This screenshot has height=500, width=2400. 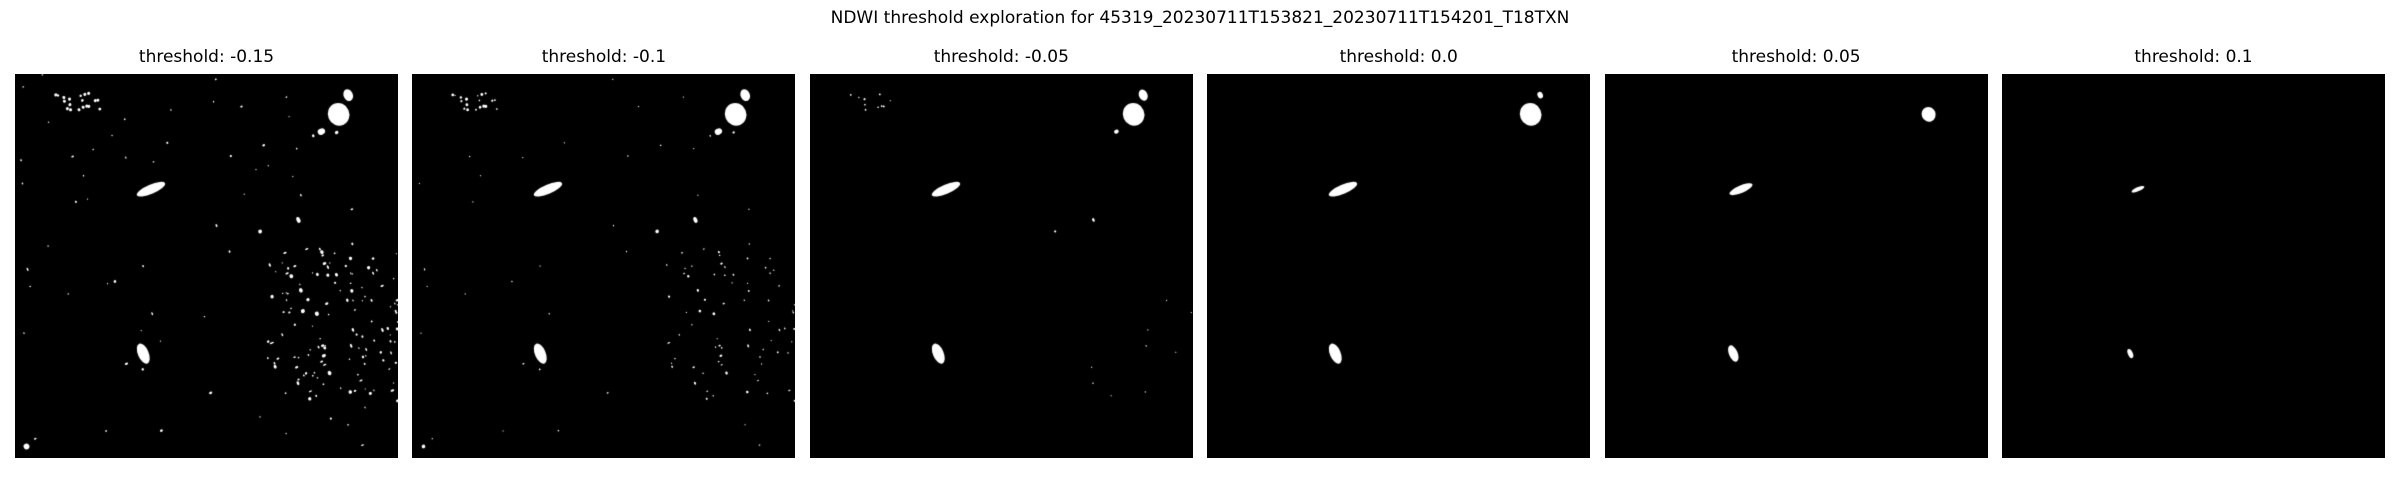 I want to click on panel-title: threshold: 0.0, so click(x=1398, y=57).